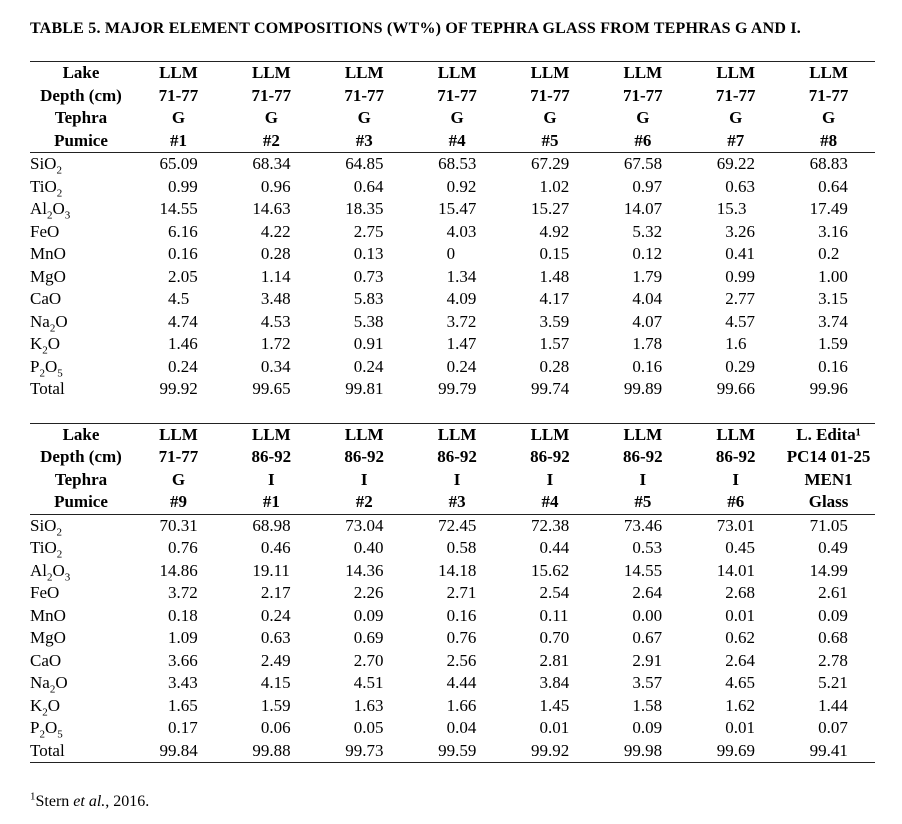  I want to click on data-cell: 6.16, so click(182, 231).